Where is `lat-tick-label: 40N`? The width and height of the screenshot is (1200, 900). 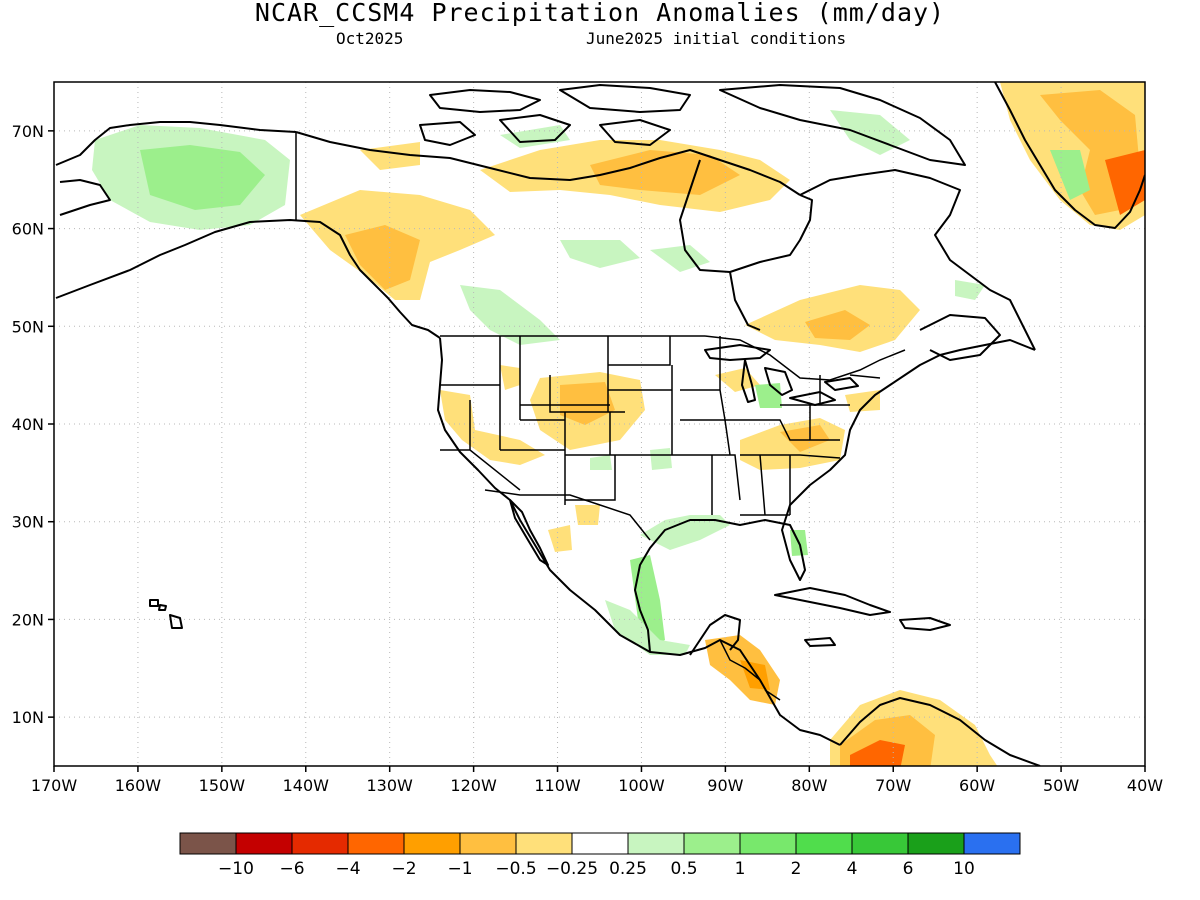 lat-tick-label: 40N is located at coordinates (28, 424).